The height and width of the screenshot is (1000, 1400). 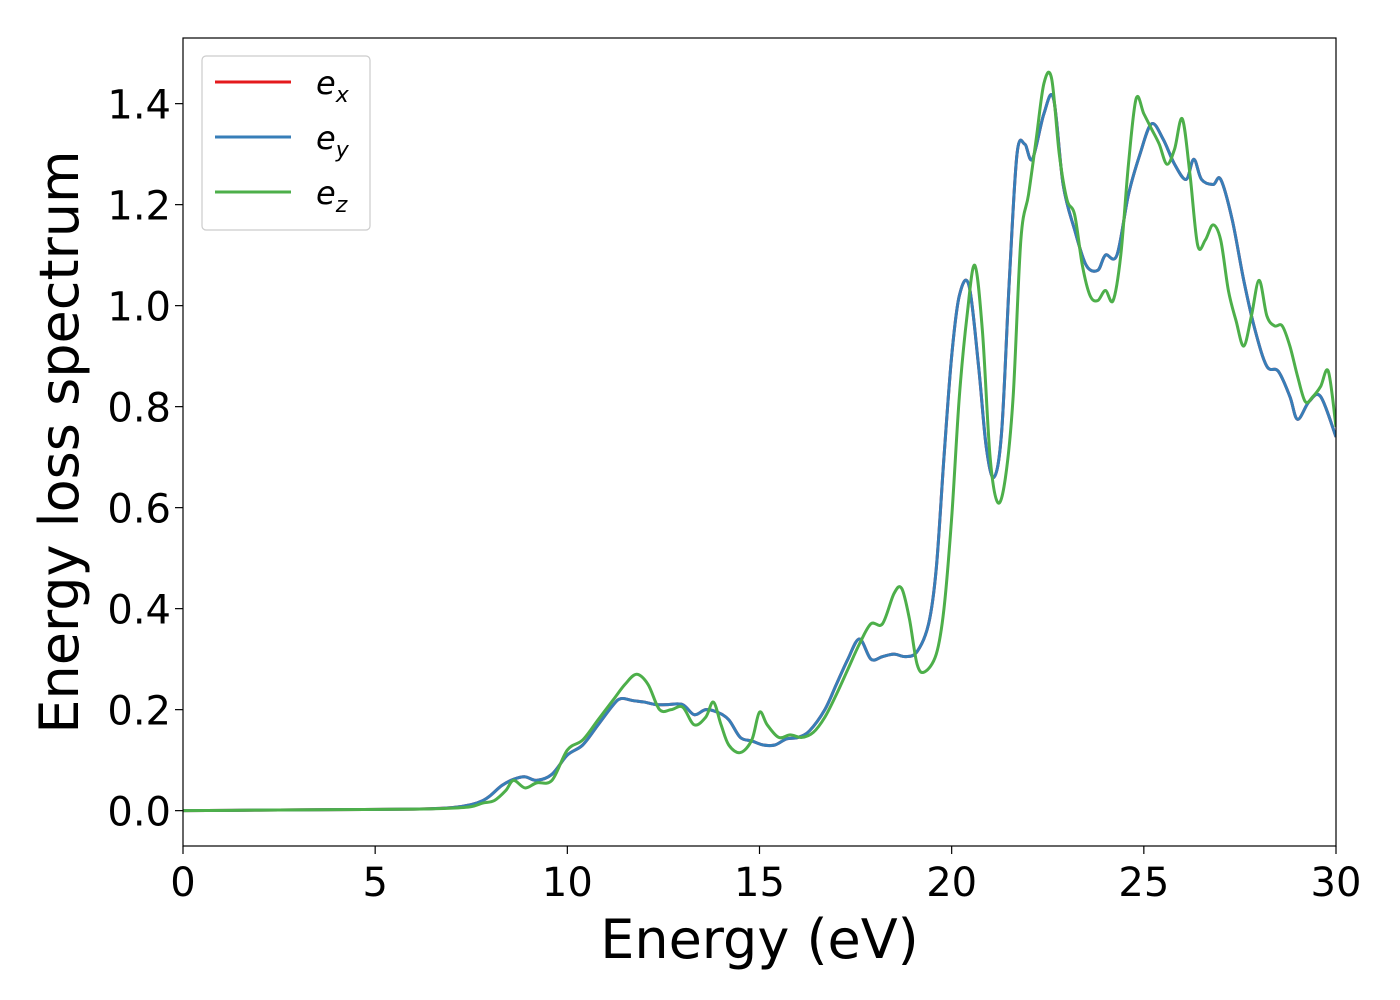 I want to click on legend-box, so click(x=286, y=143).